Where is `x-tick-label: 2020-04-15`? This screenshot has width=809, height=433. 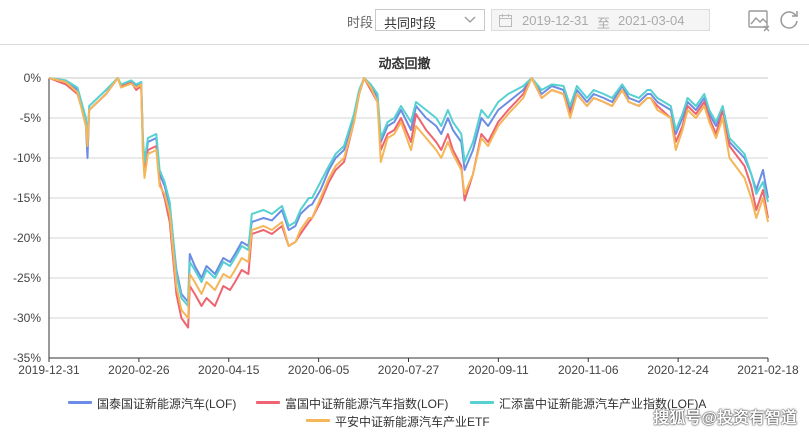 x-tick-label: 2020-04-15 is located at coordinates (229, 370).